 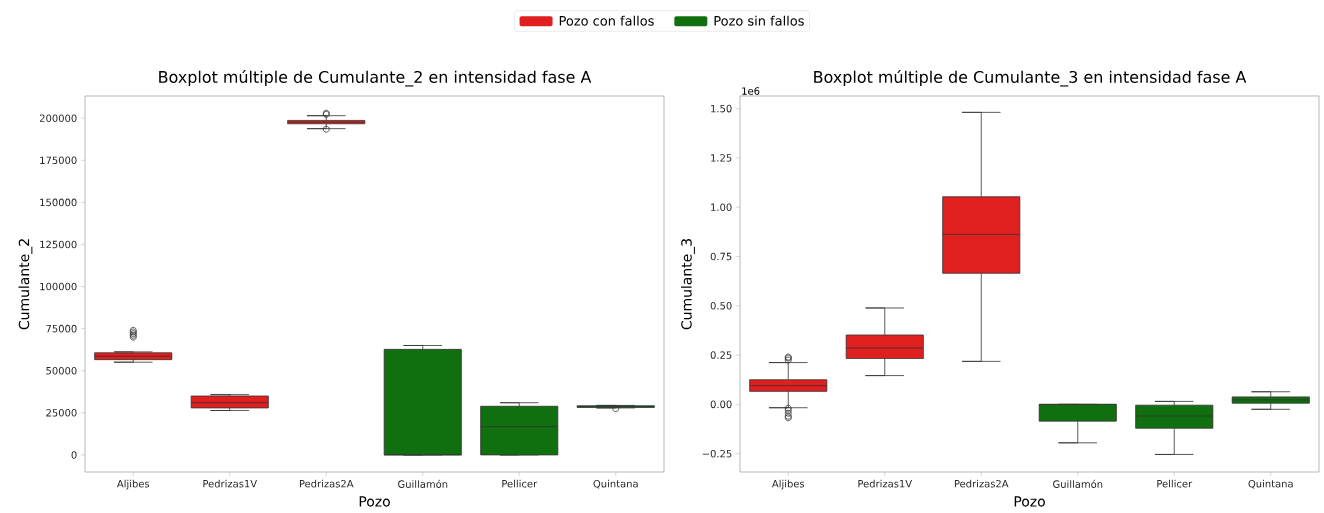 What do you see at coordinates (61, 370) in the screenshot?
I see `y-tick-label: 50000` at bounding box center [61, 370].